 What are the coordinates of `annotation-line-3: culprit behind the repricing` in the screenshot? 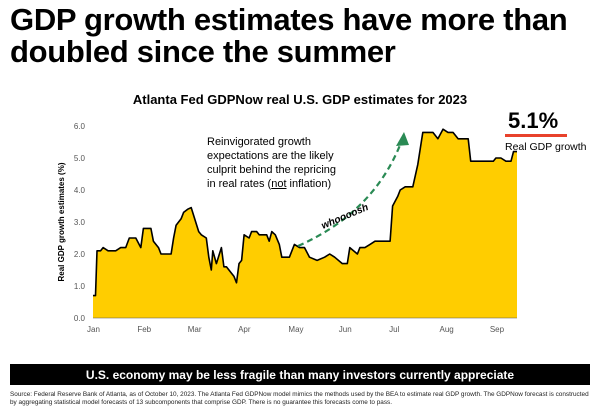 It's located at (272, 170).